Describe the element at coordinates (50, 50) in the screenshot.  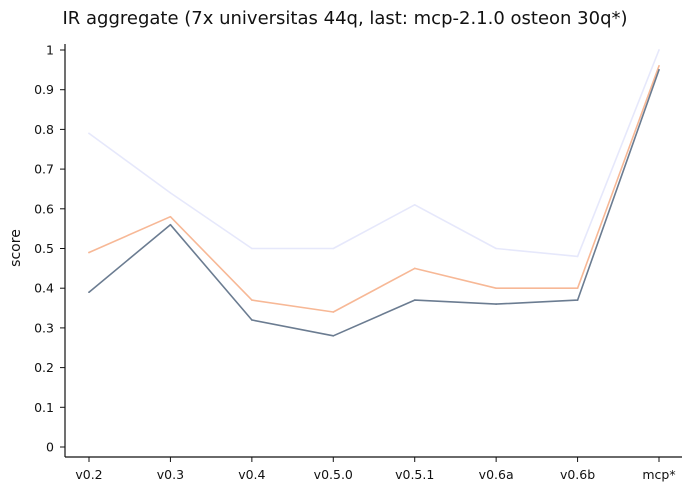
I see `y-tick-label: 1` at that location.